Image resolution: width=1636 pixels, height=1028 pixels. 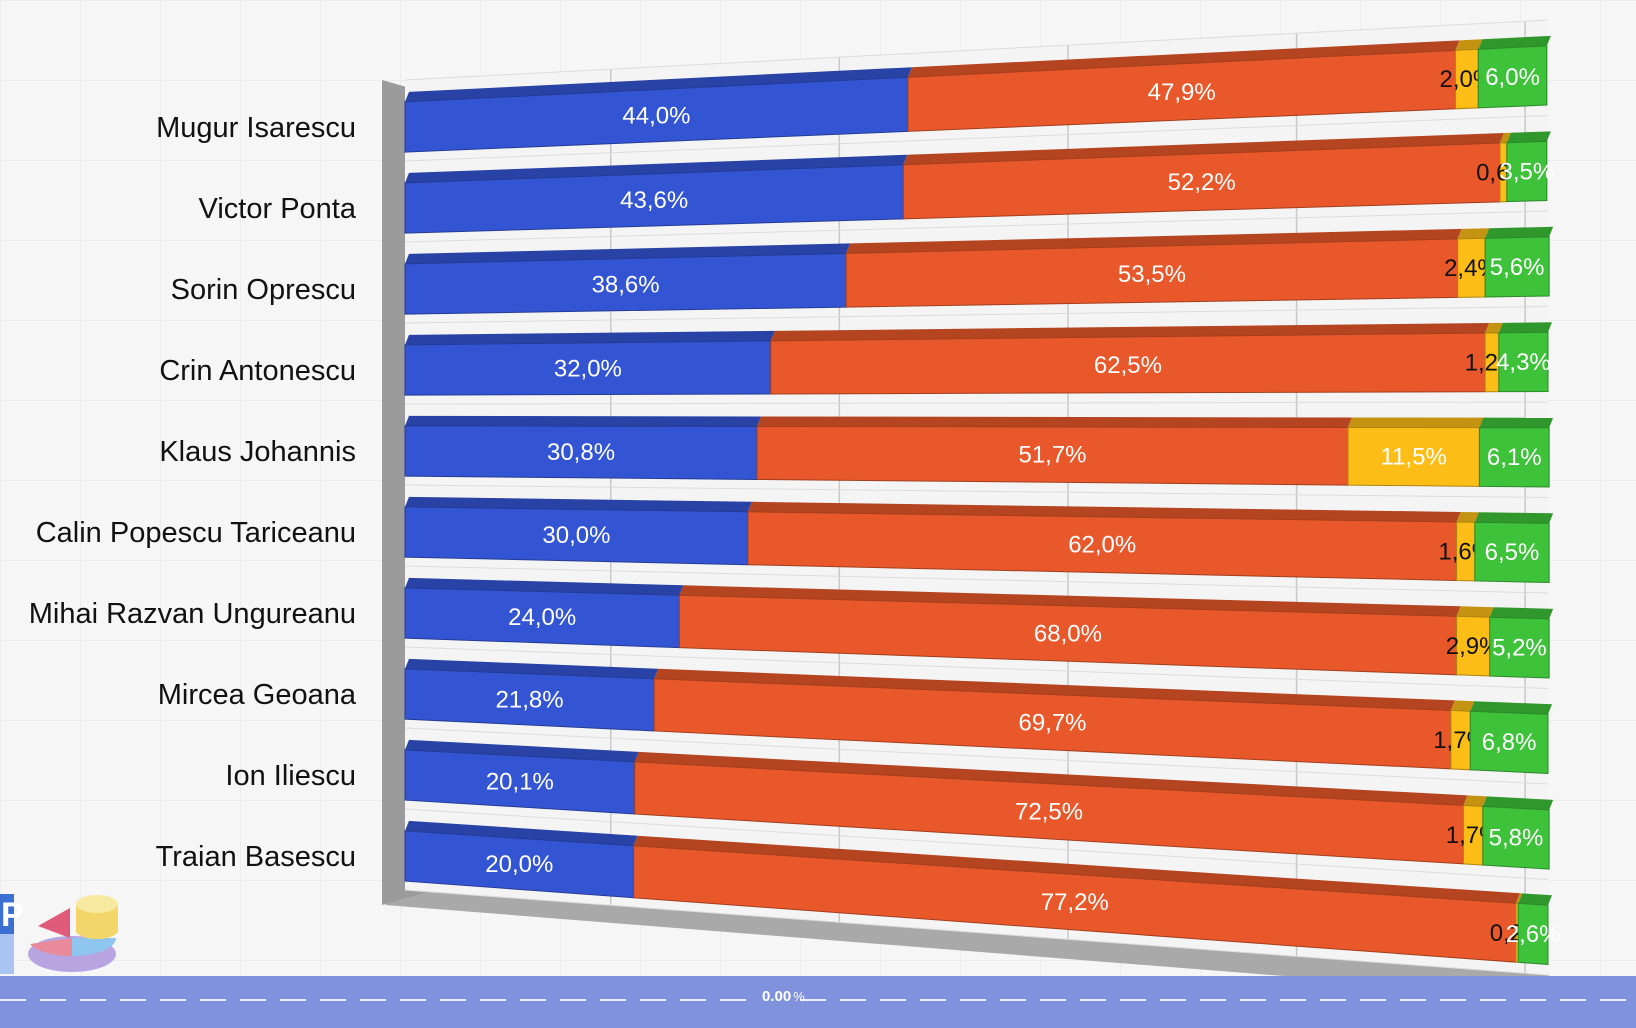 What do you see at coordinates (1052, 722) in the screenshot?
I see `bar-value-label: 69,7%` at bounding box center [1052, 722].